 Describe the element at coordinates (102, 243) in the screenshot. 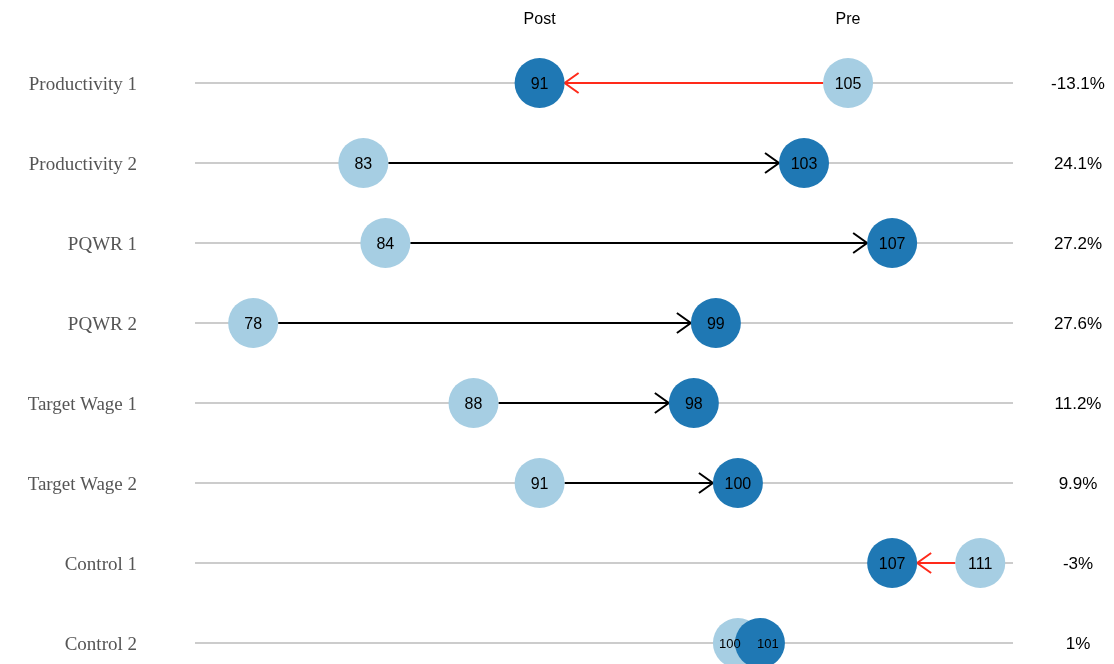

I see `y-tick-label: PQWR 1` at that location.